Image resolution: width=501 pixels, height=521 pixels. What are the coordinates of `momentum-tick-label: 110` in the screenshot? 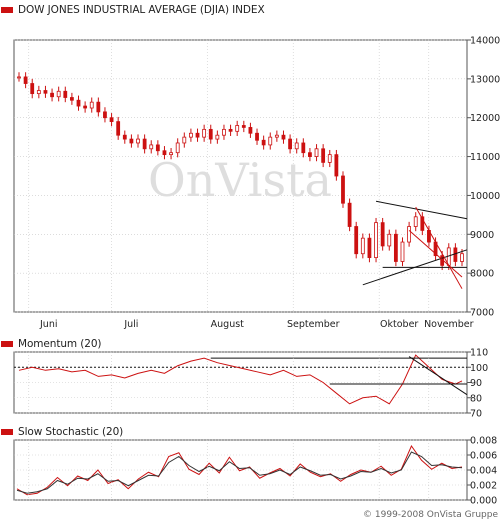 It's located at (479, 353).